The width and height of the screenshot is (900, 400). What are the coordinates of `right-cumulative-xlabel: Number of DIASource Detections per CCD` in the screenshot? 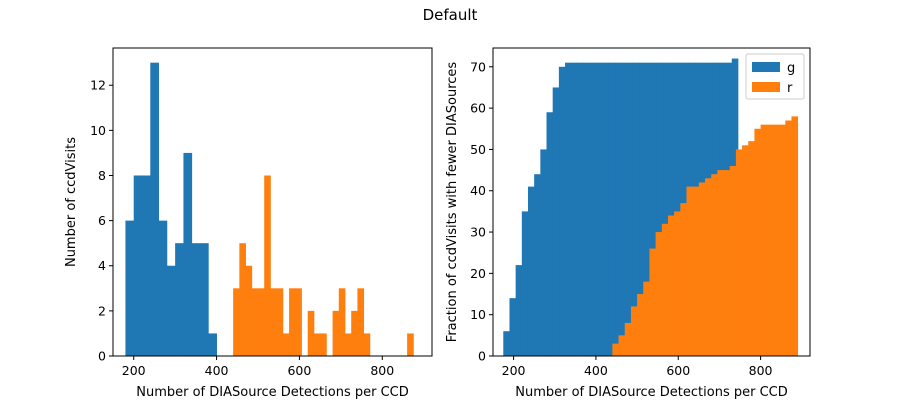 It's located at (651, 392).